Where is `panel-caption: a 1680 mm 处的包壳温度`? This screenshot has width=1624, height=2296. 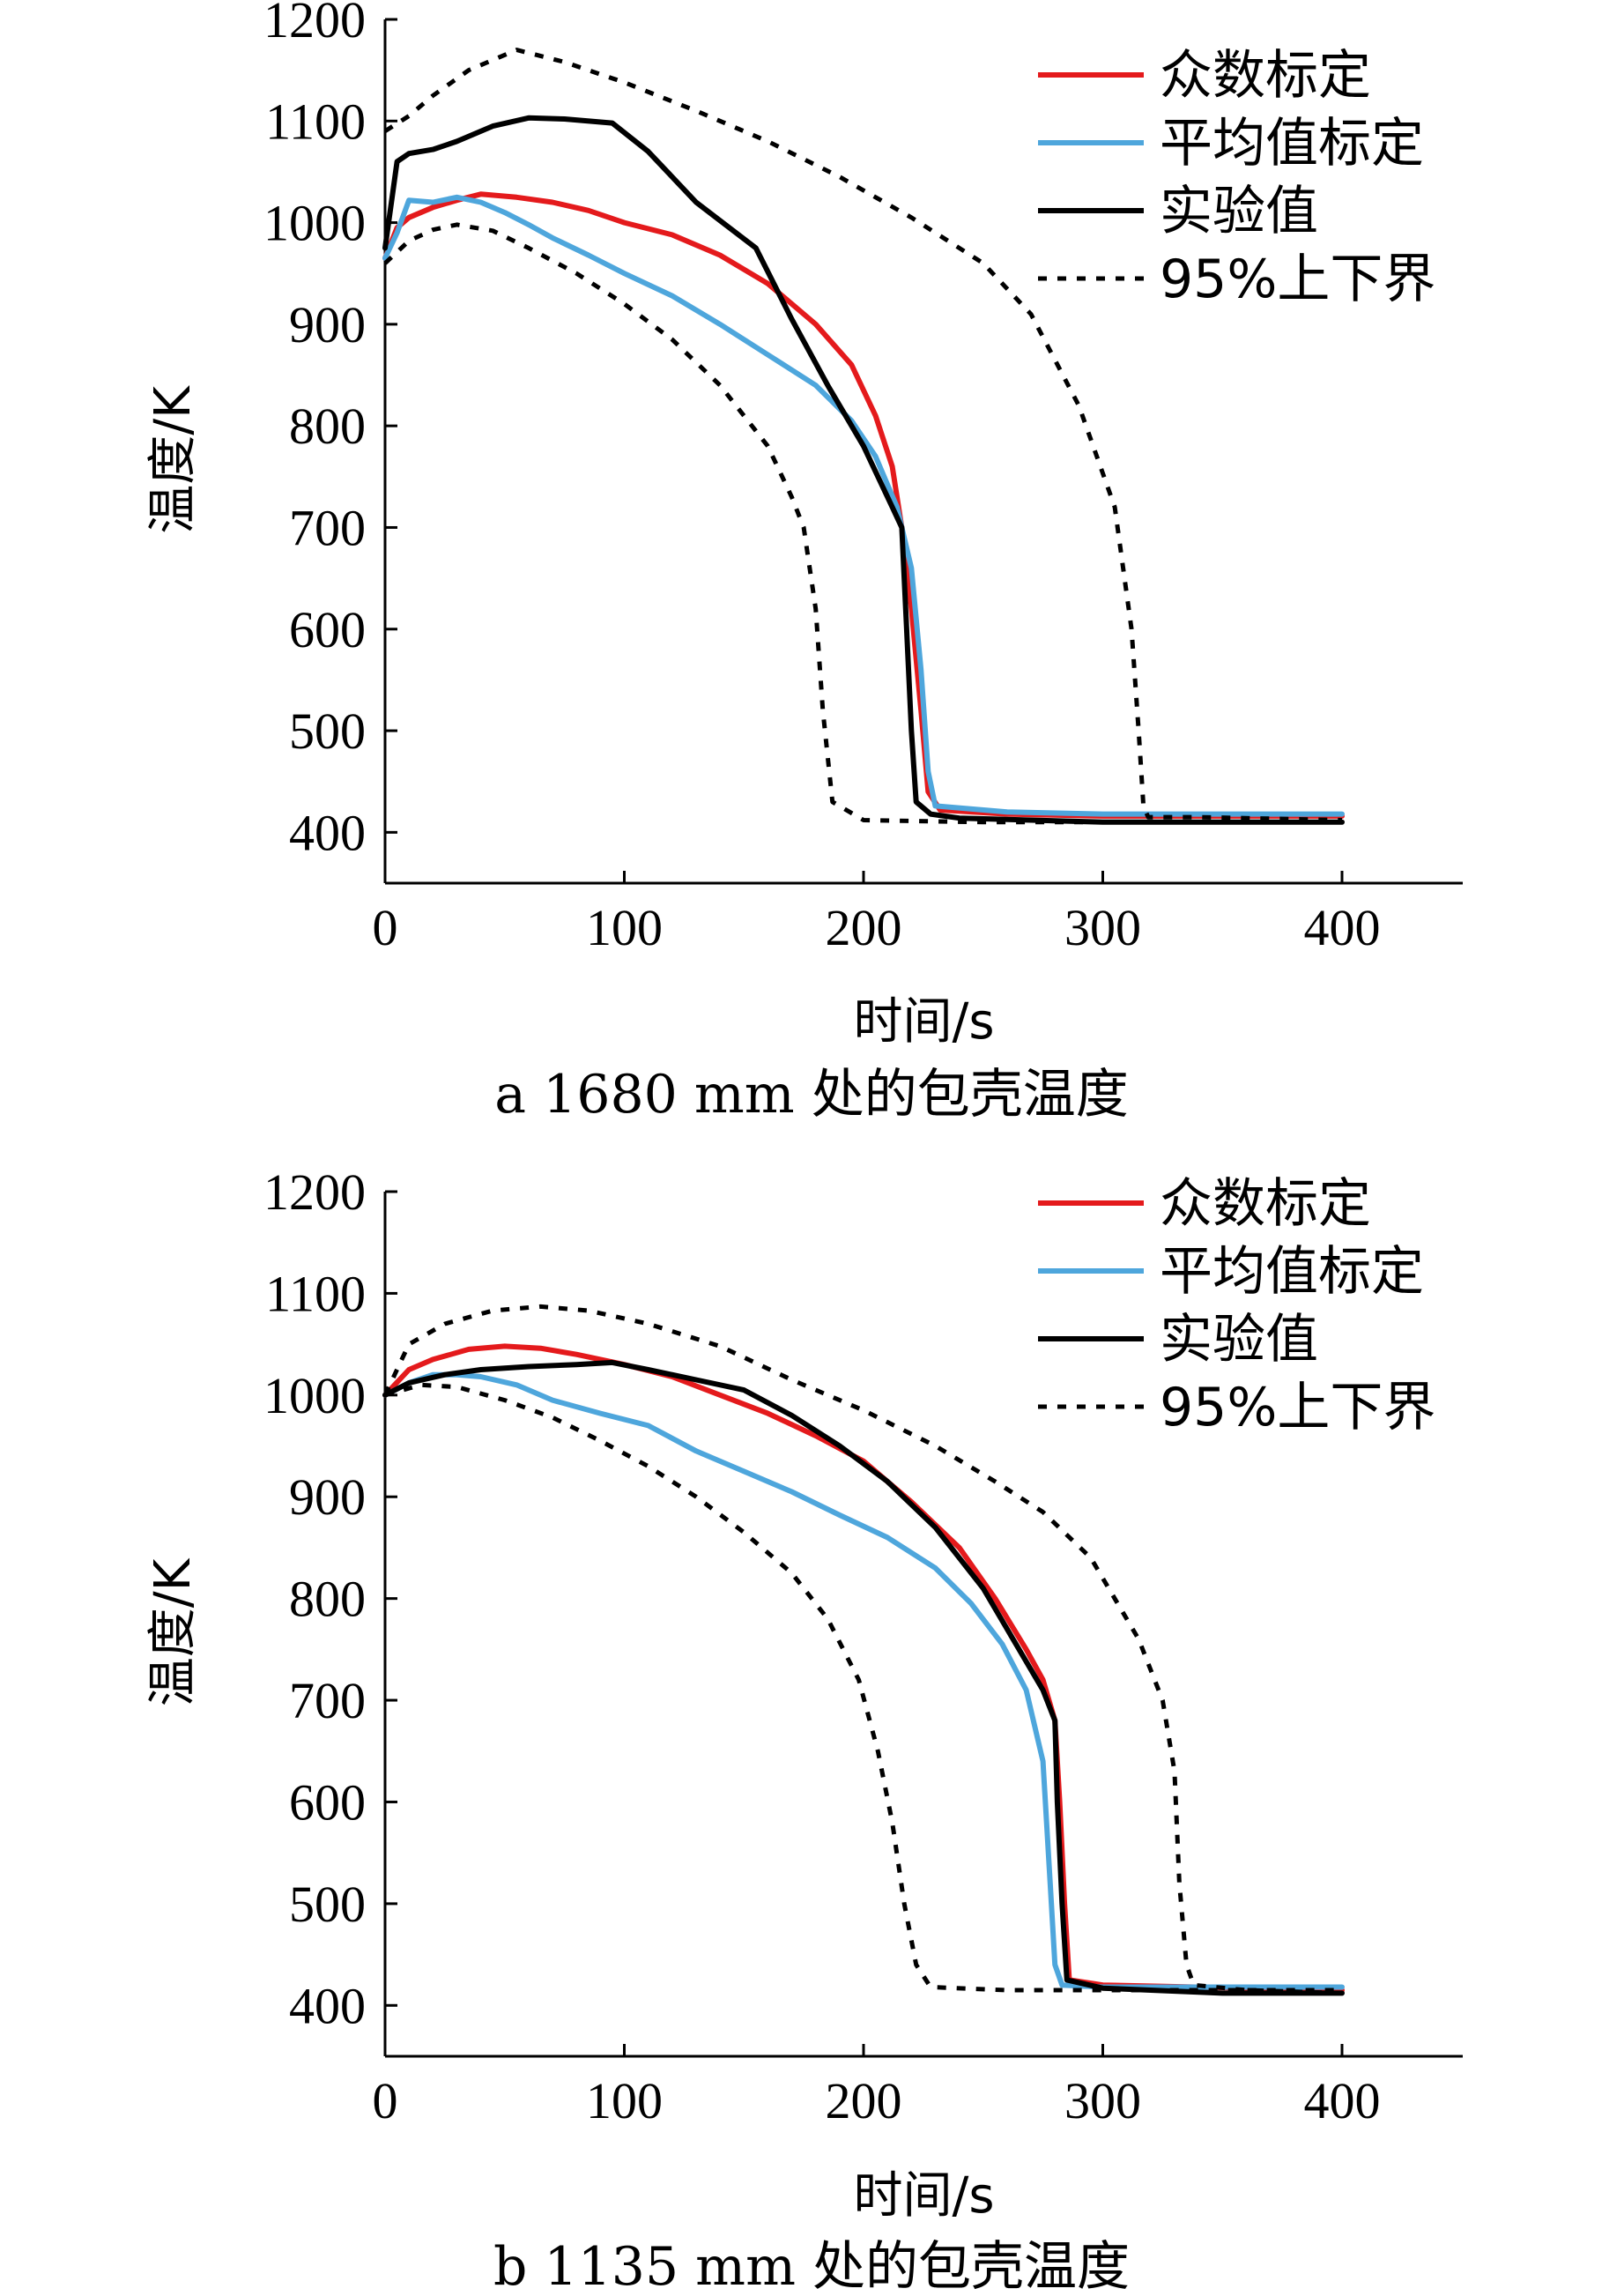 panel-caption: a 1680 mm 处的包壳温度 is located at coordinates (811, 1095).